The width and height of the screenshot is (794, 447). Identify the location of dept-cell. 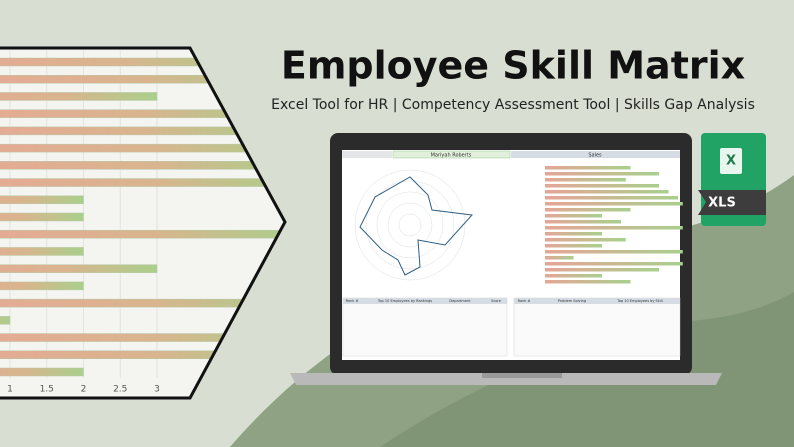
(595, 154).